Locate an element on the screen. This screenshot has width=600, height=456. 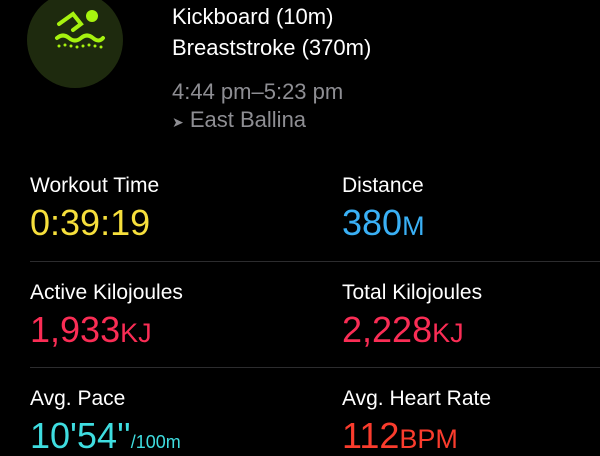
metric-distance: Distance 380M is located at coordinates (383, 207).